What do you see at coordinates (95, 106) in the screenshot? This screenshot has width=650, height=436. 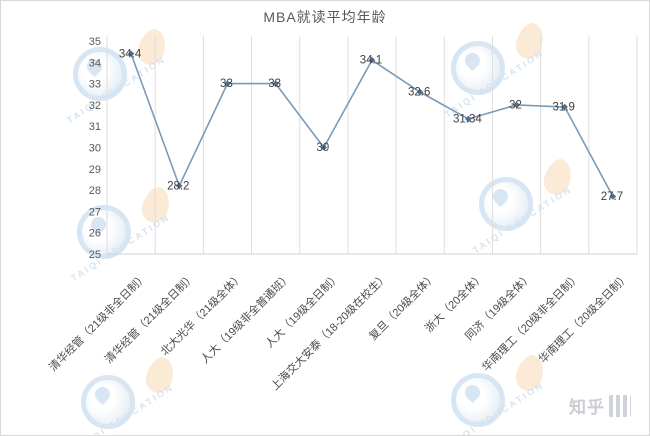 I see `y-axis-tick-label: 32` at bounding box center [95, 106].